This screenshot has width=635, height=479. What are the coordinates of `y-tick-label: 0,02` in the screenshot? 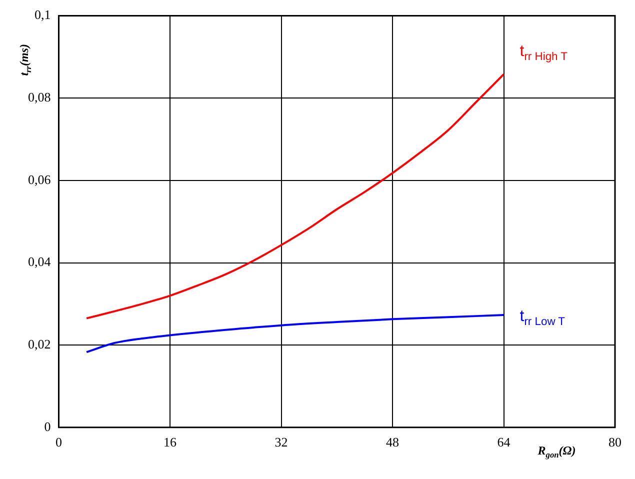 It's located at (39, 344).